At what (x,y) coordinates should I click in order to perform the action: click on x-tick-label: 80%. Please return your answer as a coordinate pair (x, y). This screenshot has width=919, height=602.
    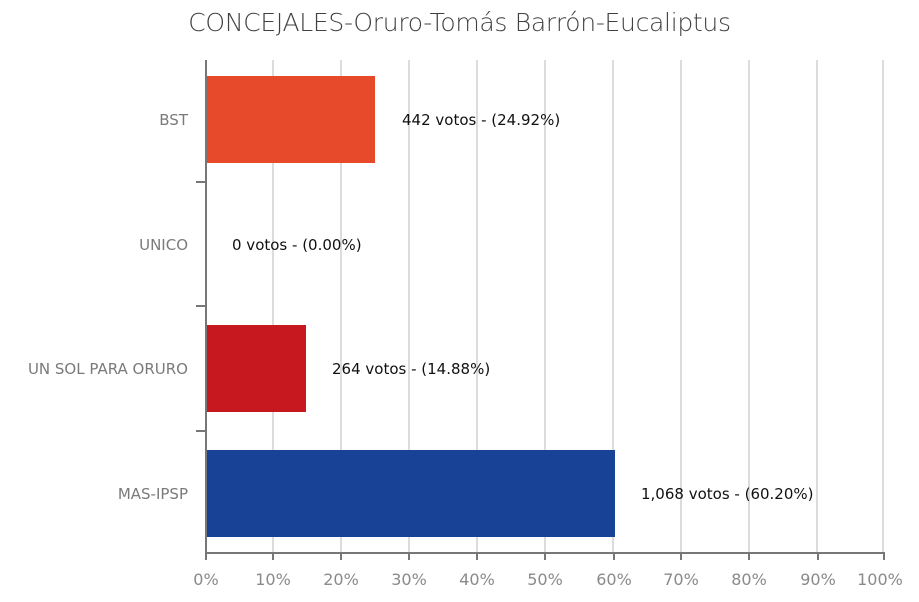
    Looking at the image, I should click on (749, 579).